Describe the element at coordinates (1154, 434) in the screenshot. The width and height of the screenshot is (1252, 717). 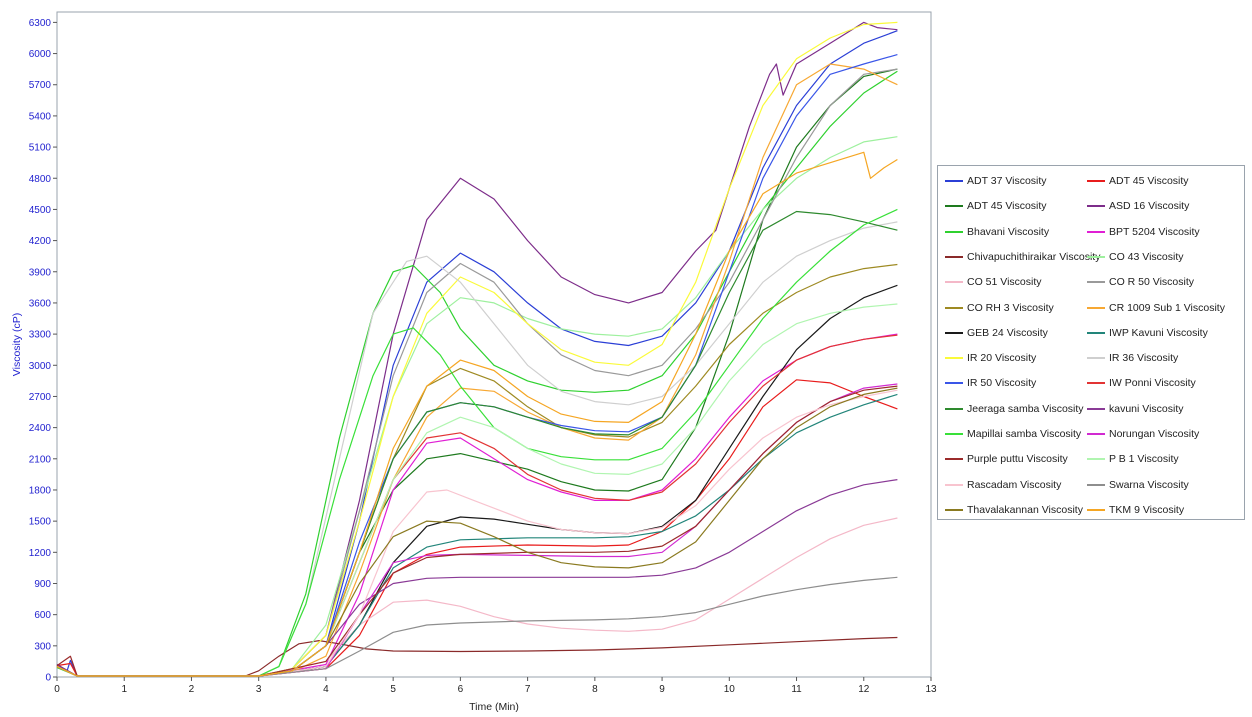
I see `legend-label: Norungan Viscosity` at that location.